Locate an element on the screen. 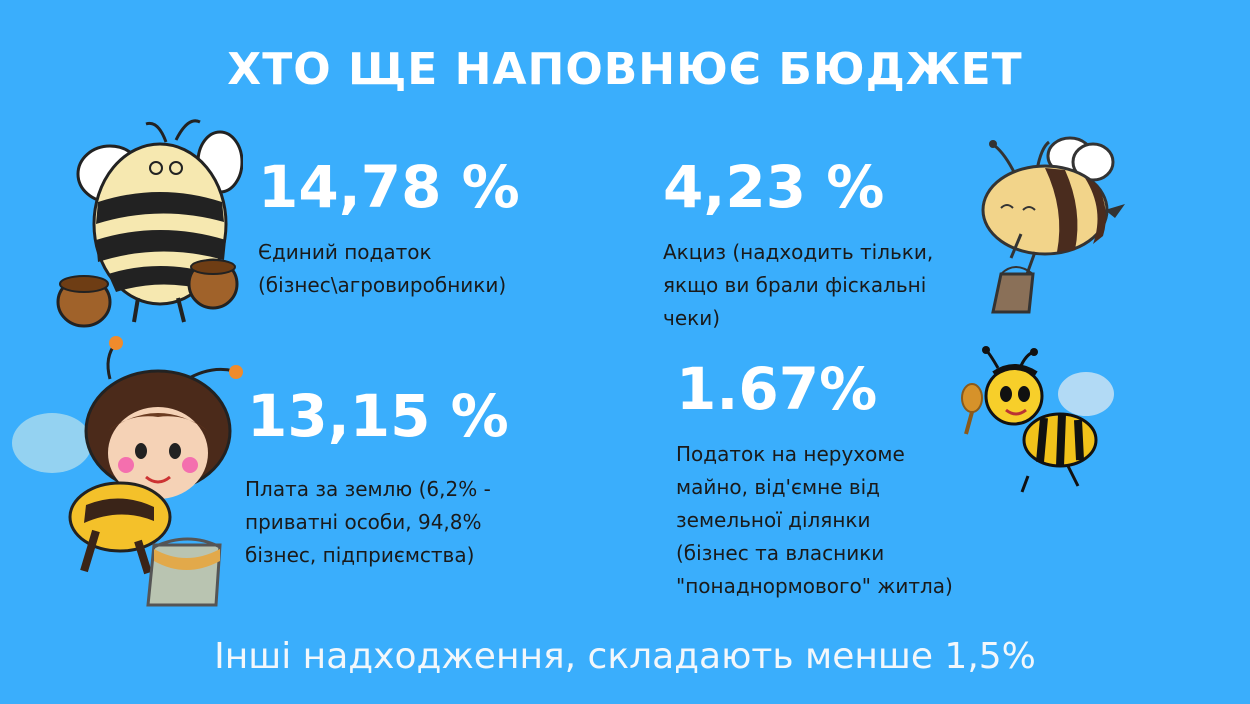 The height and width of the screenshot is (704, 1250). page-title: ХТО ЩЕ НАПОВНЮЄ БЮДЖЕТ is located at coordinates (625, 69).